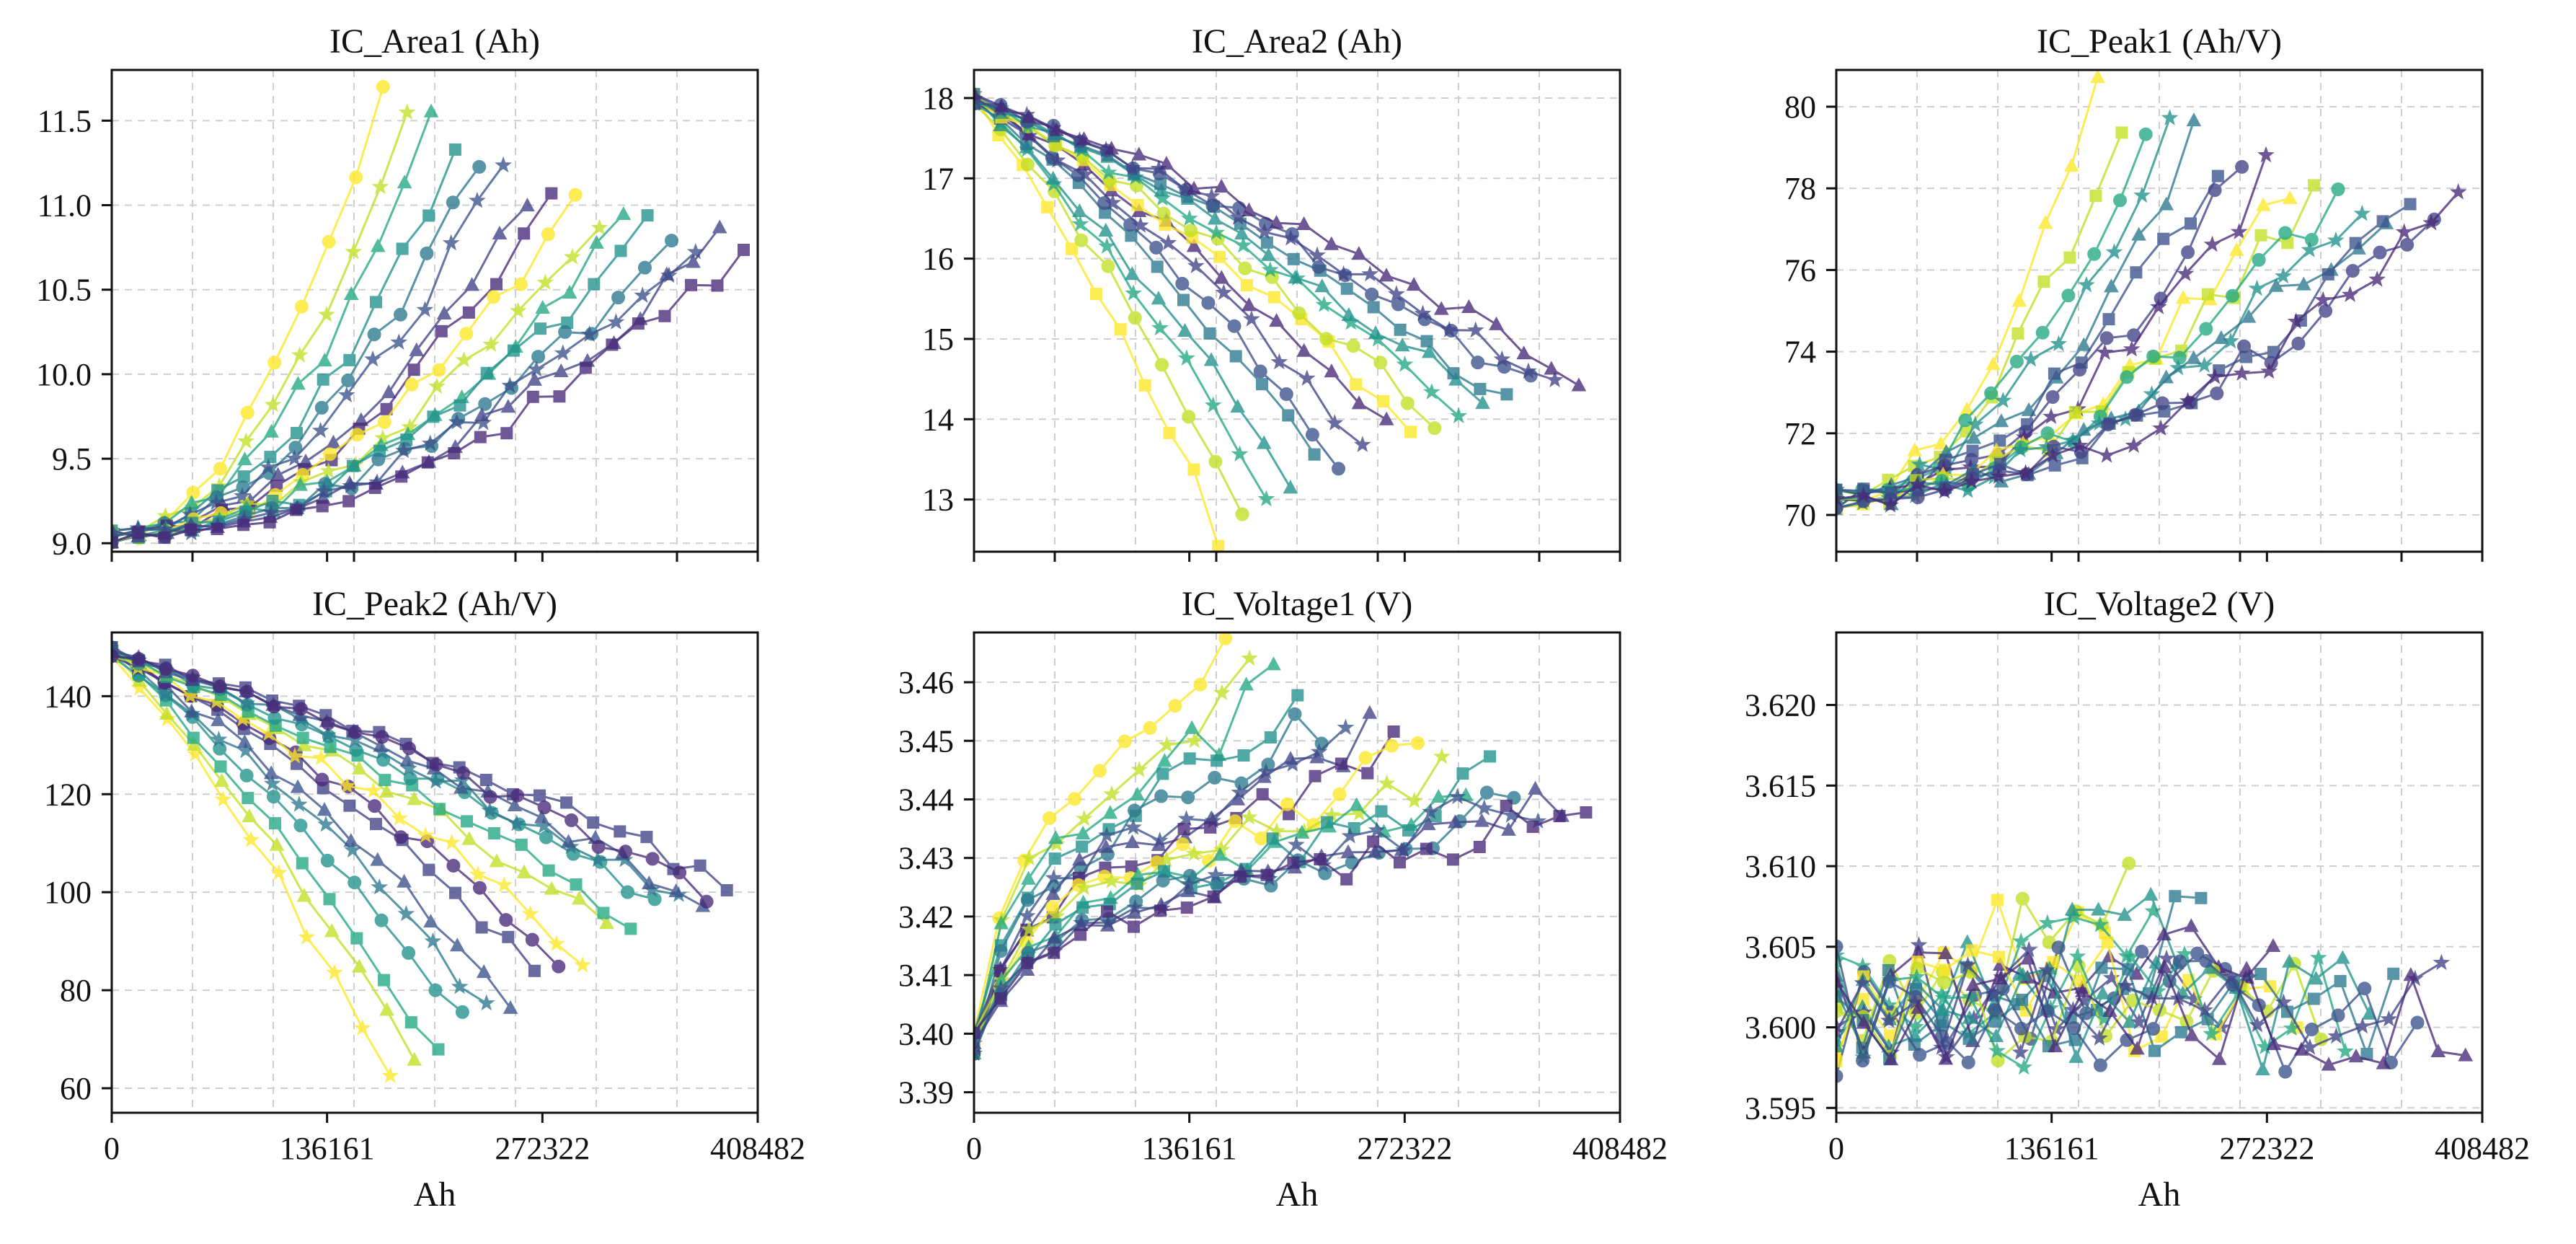  What do you see at coordinates (938, 259) in the screenshot?
I see `y-tick-label: 16` at bounding box center [938, 259].